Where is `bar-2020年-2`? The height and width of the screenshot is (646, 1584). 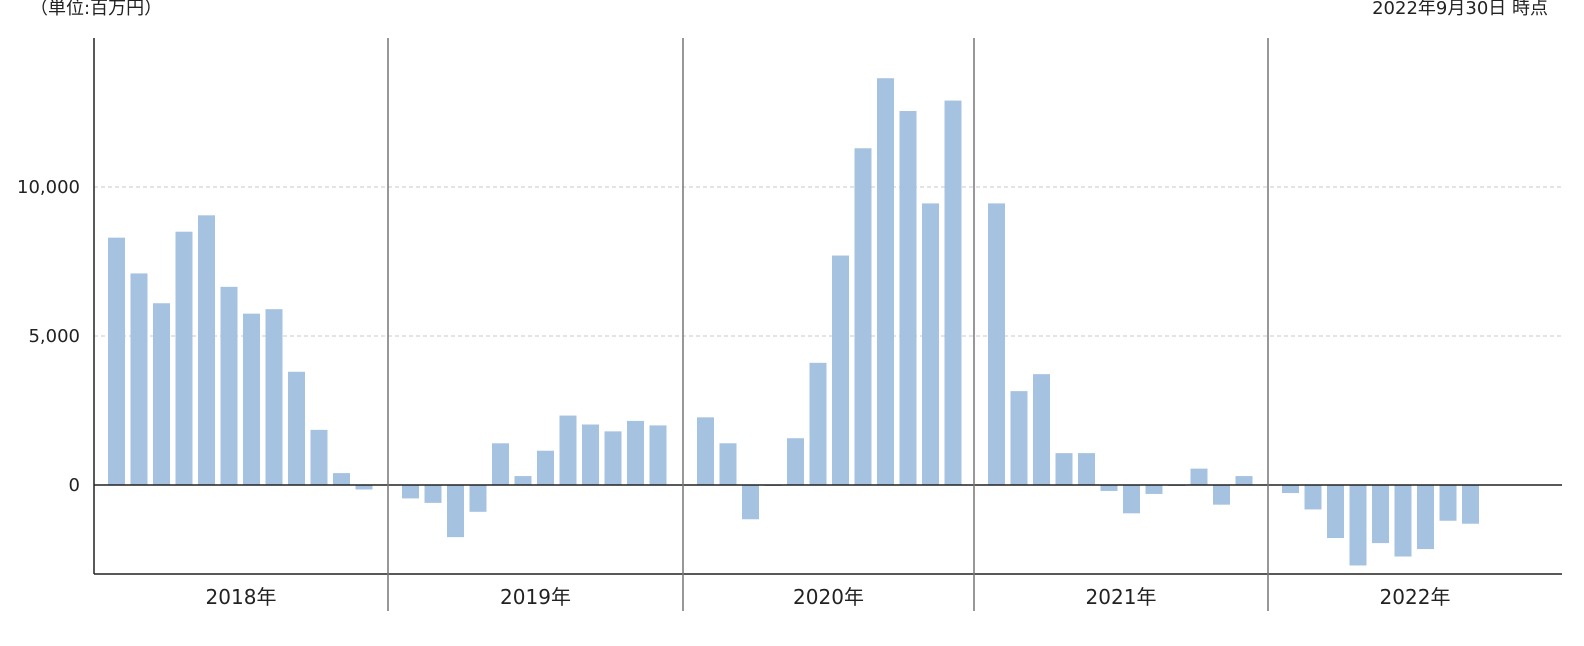
bar-2020年-2 is located at coordinates (728, 464).